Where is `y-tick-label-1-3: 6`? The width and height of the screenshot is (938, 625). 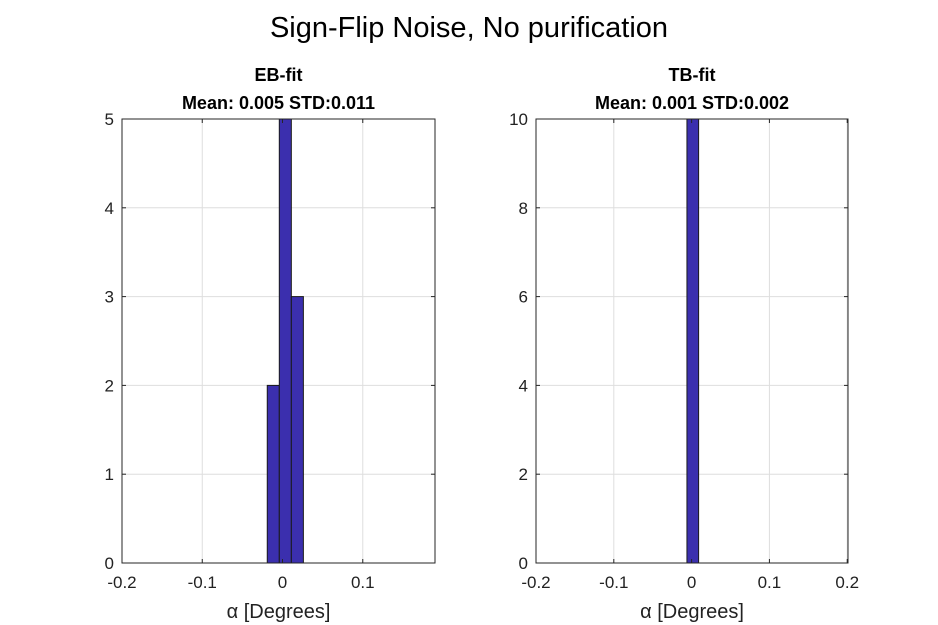
y-tick-label-1-3: 6 is located at coordinates (523, 297).